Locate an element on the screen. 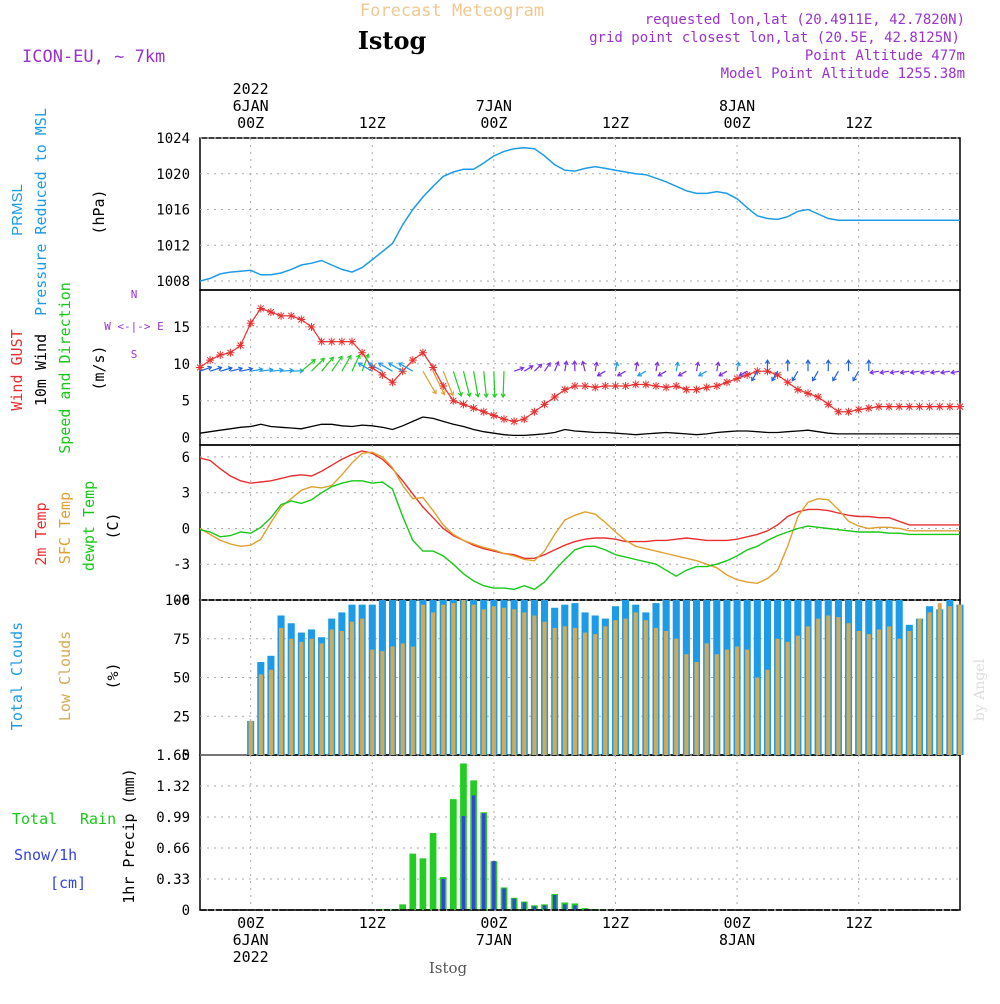  label-rain: Rain is located at coordinates (98, 819).